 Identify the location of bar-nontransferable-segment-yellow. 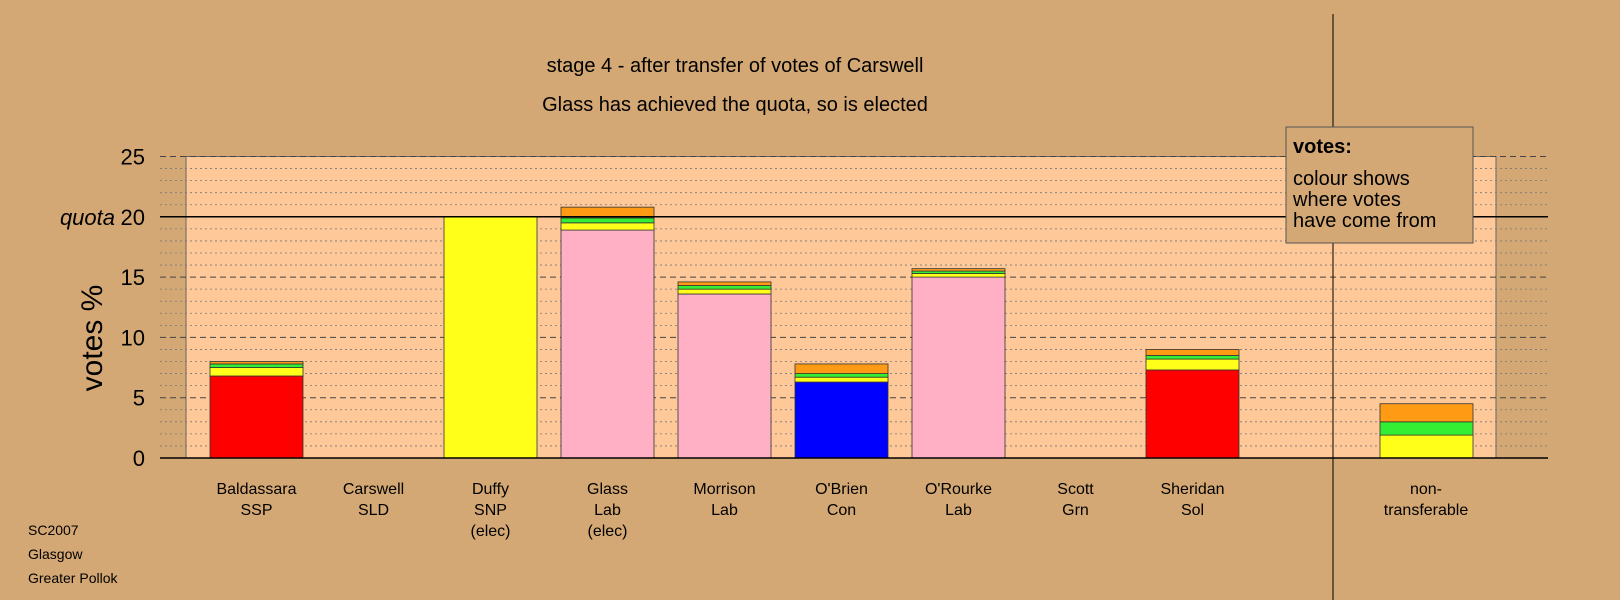
(1426, 446).